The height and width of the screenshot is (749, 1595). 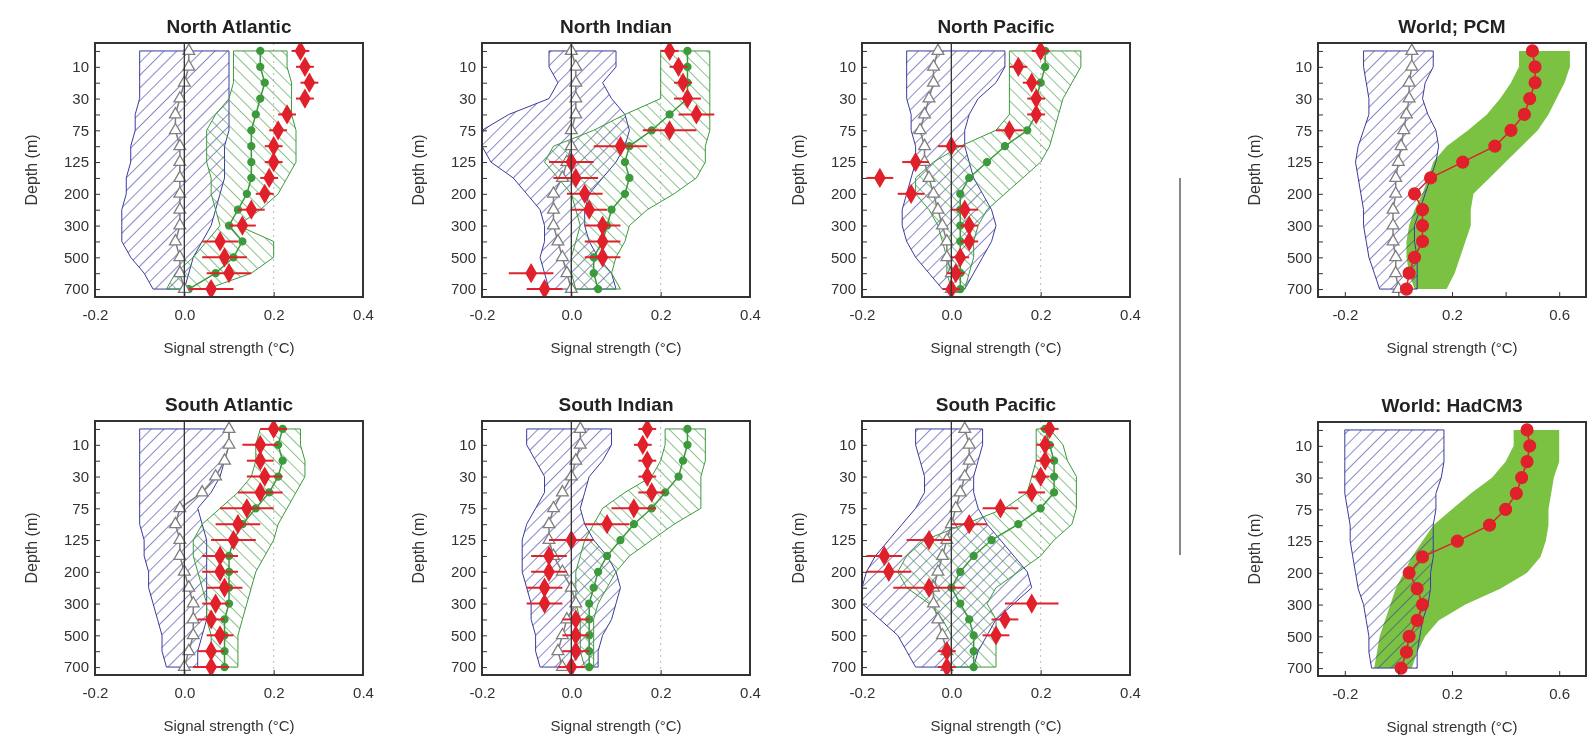 What do you see at coordinates (1452, 405) in the screenshot?
I see `chart-title: World: HadCM3` at bounding box center [1452, 405].